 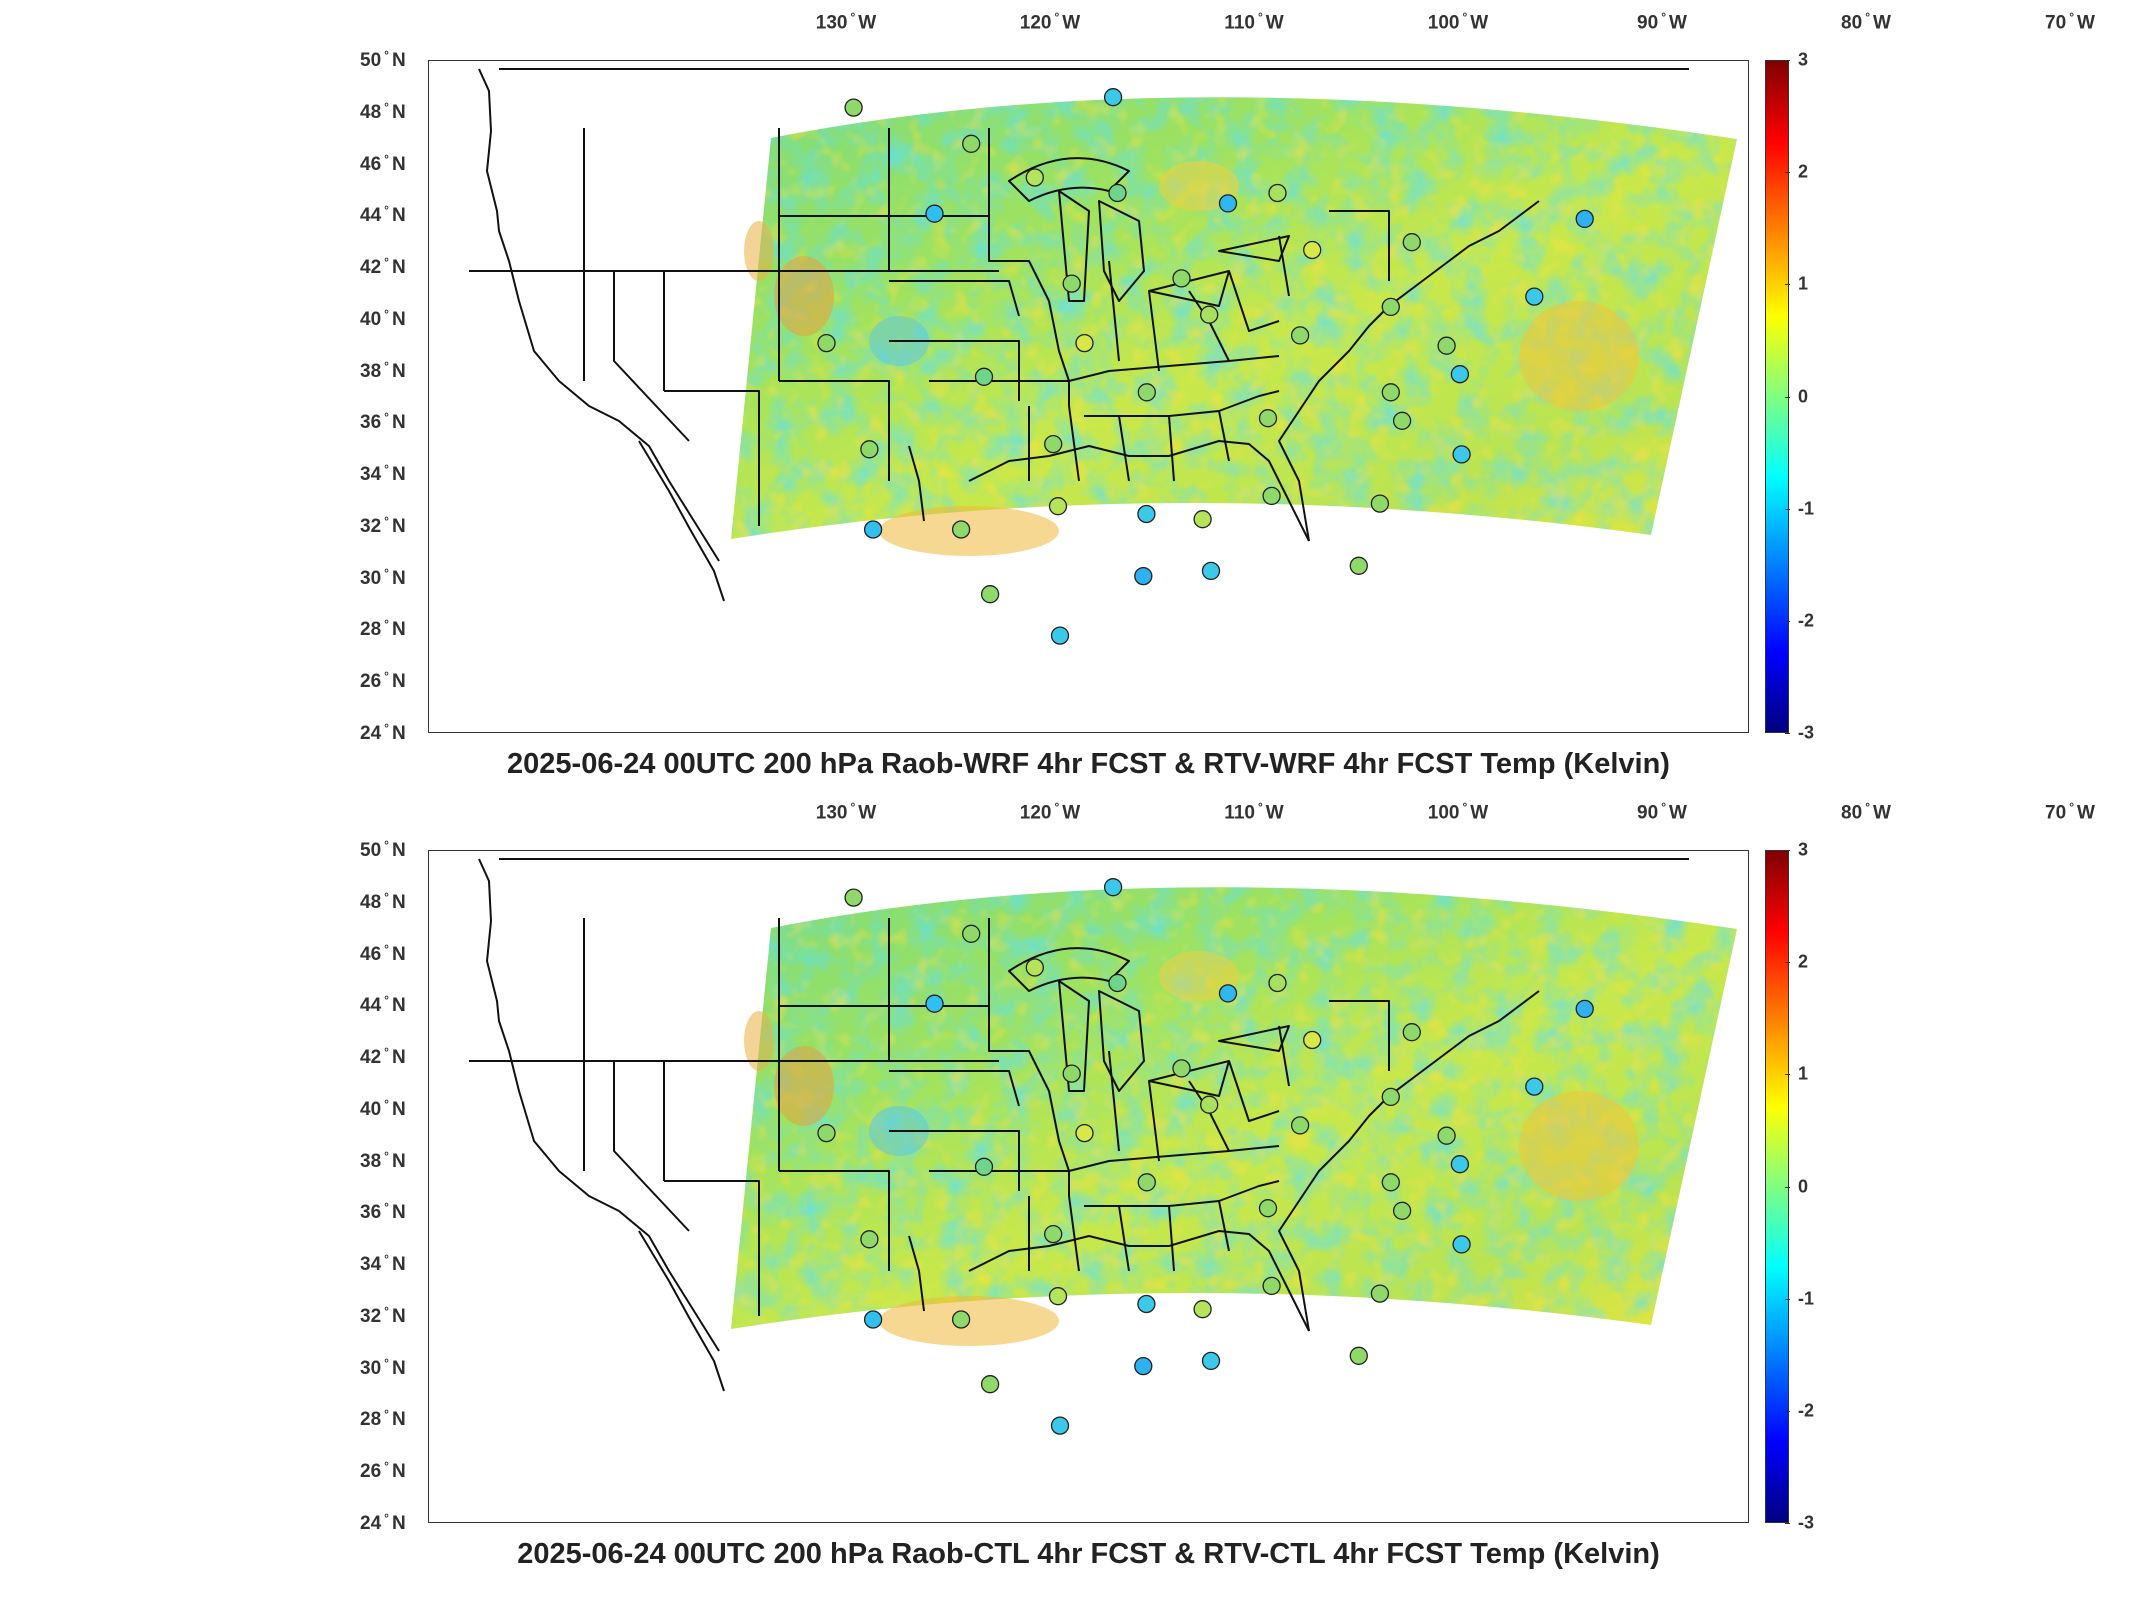 I want to click on lon-num: 120, so click(x=1035, y=23).